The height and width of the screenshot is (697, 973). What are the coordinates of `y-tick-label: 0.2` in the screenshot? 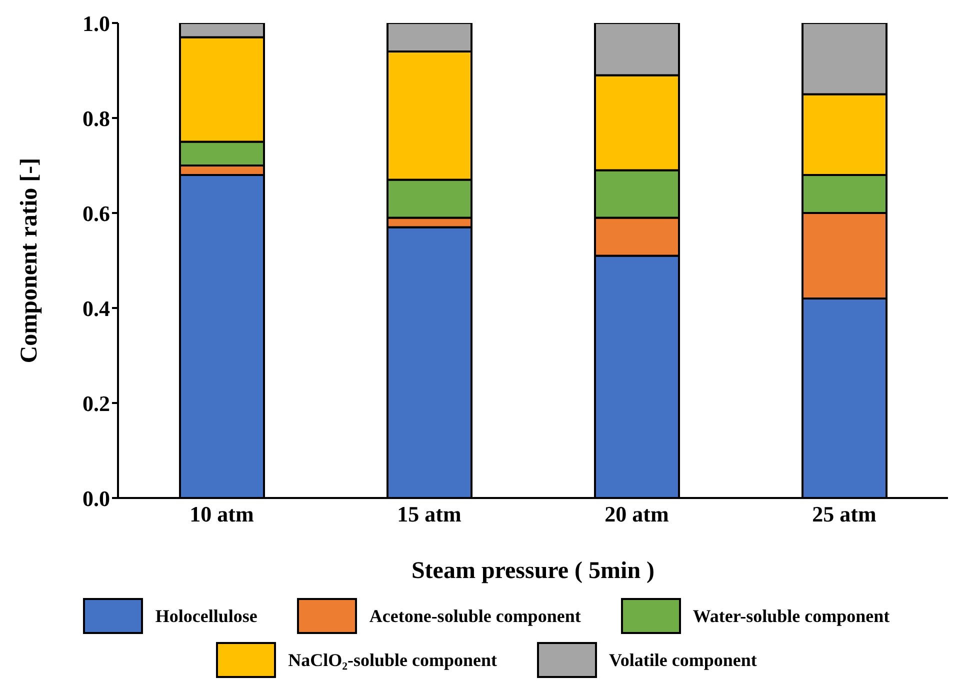 It's located at (96, 403).